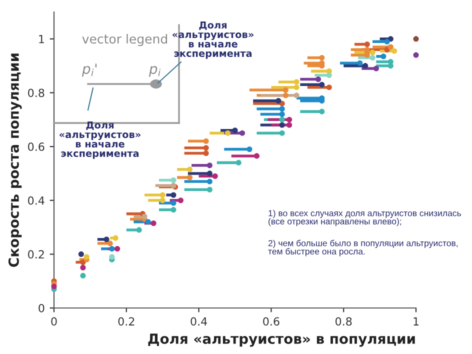  I want to click on y-tick-label: 0, so click(41, 308).